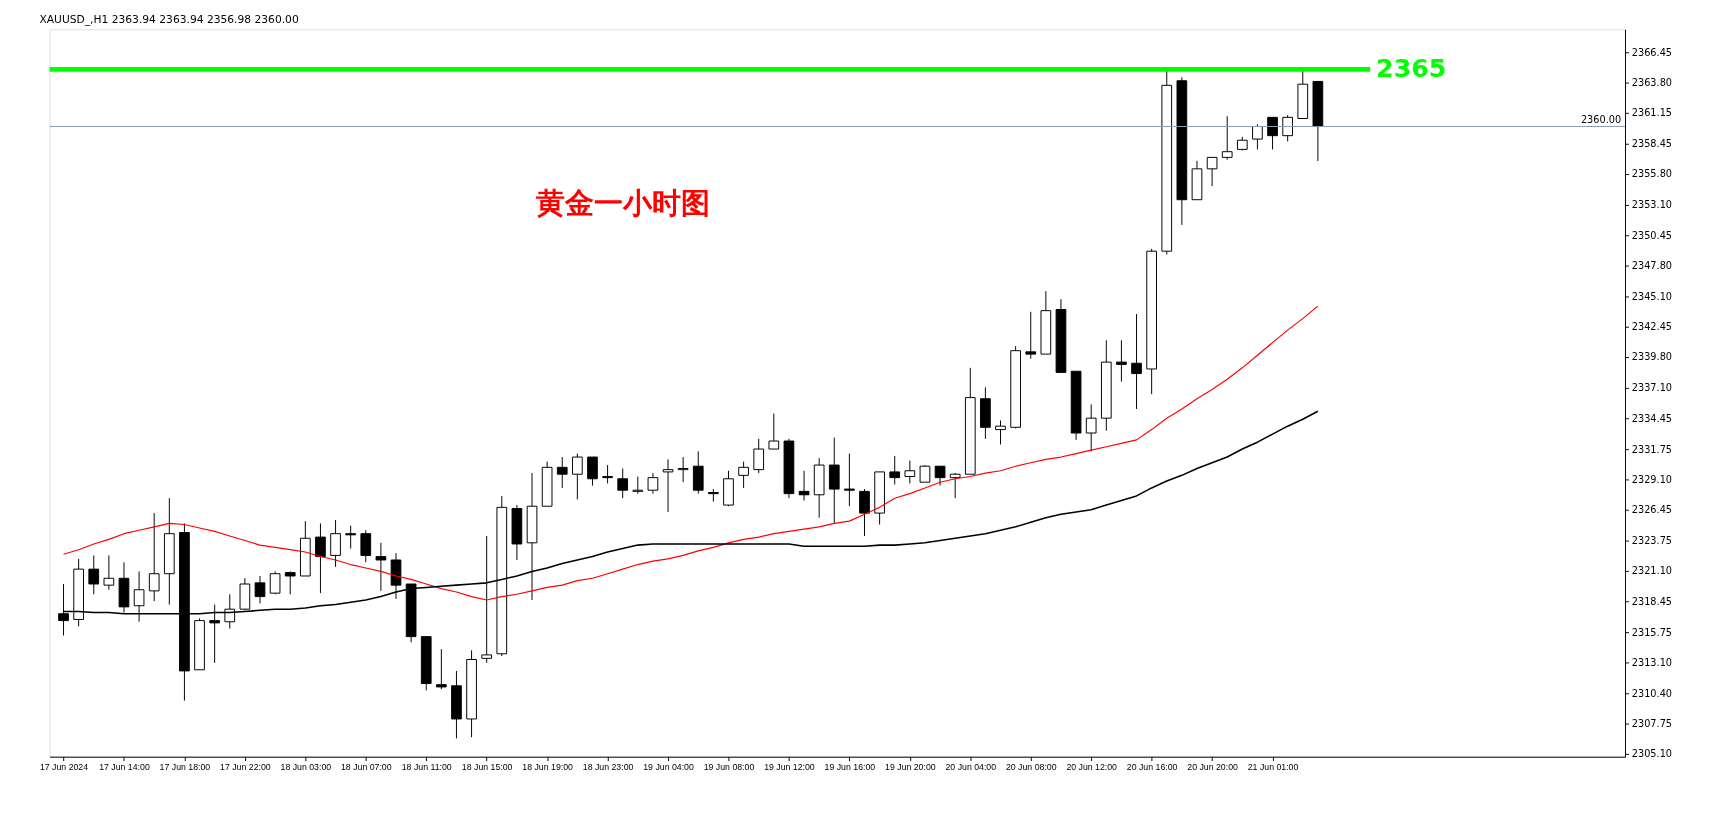  Describe the element at coordinates (366, 766) in the screenshot. I see `x-tick-label: 18 Jun 07:00` at that location.